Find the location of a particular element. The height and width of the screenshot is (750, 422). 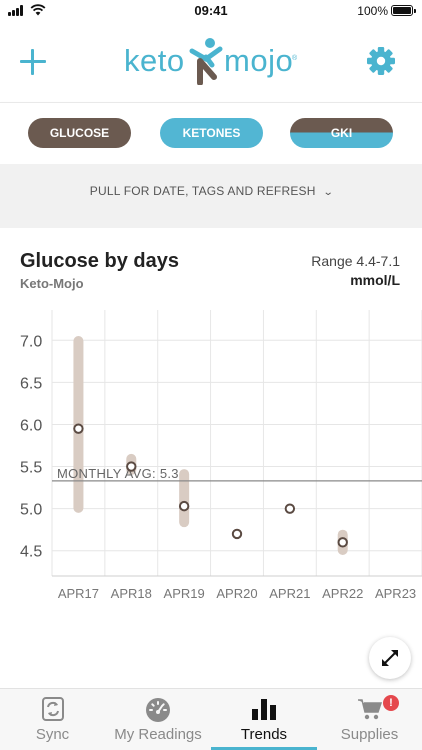

nav-my-readings: My Readings is located at coordinates (158, 719).